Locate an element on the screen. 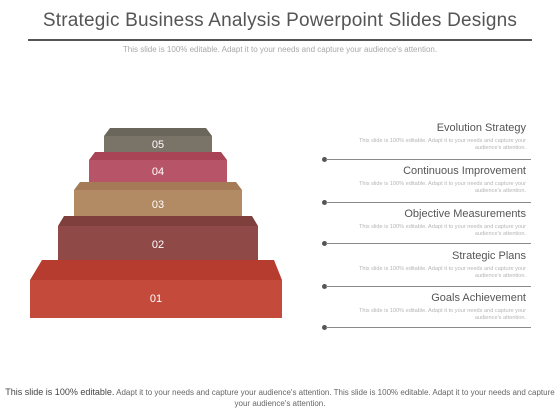  step-05-number: 05 is located at coordinates (158, 145).